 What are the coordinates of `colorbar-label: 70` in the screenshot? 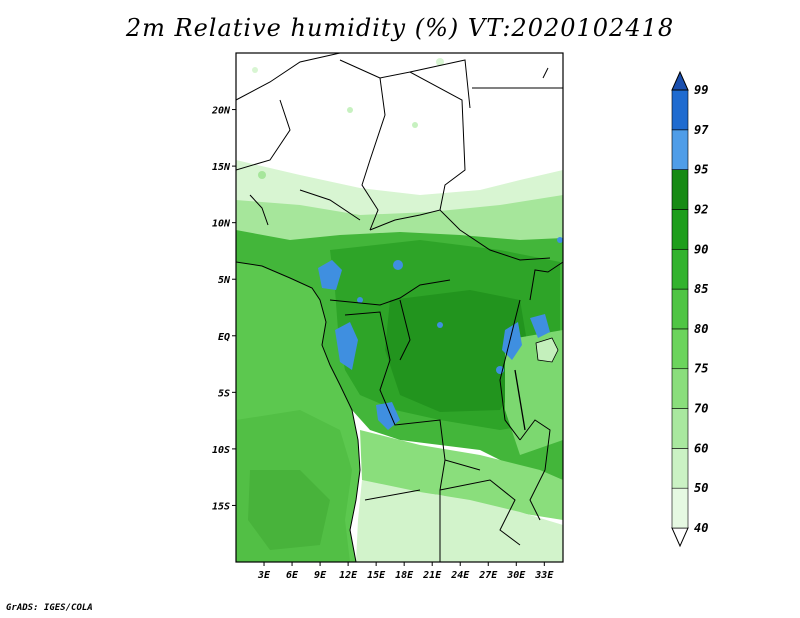 It's located at (701, 409).